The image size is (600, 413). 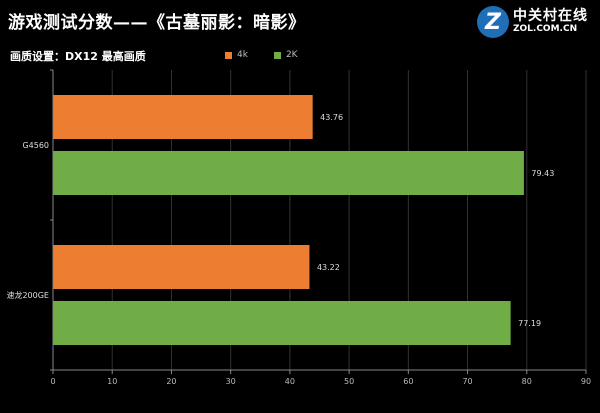 What do you see at coordinates (529, 323) in the screenshot?
I see `data-label: 77.19` at bounding box center [529, 323].